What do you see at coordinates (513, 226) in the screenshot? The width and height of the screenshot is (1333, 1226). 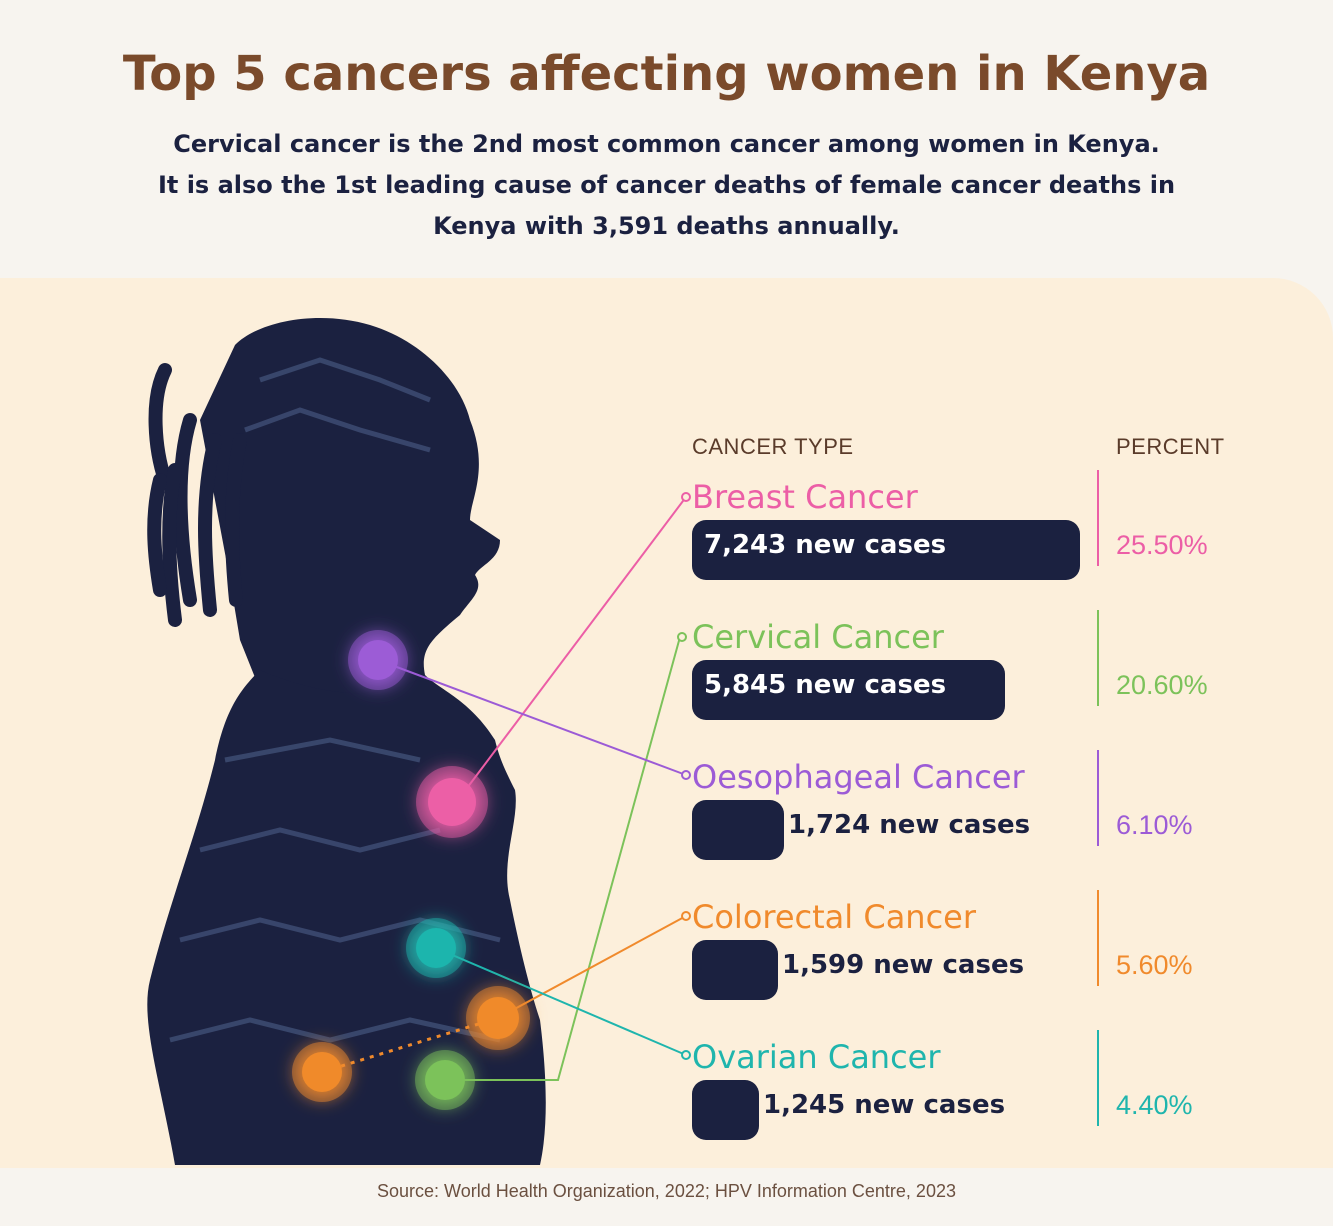 I see `subtitle-line-3-prefix: Kenya with` at bounding box center [513, 226].